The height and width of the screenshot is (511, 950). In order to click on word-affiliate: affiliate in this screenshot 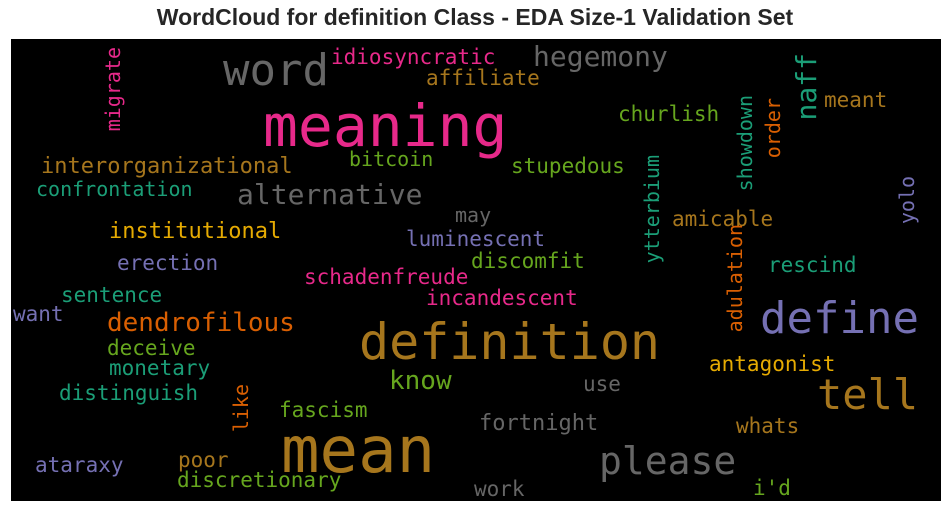, I will do `click(483, 78)`.